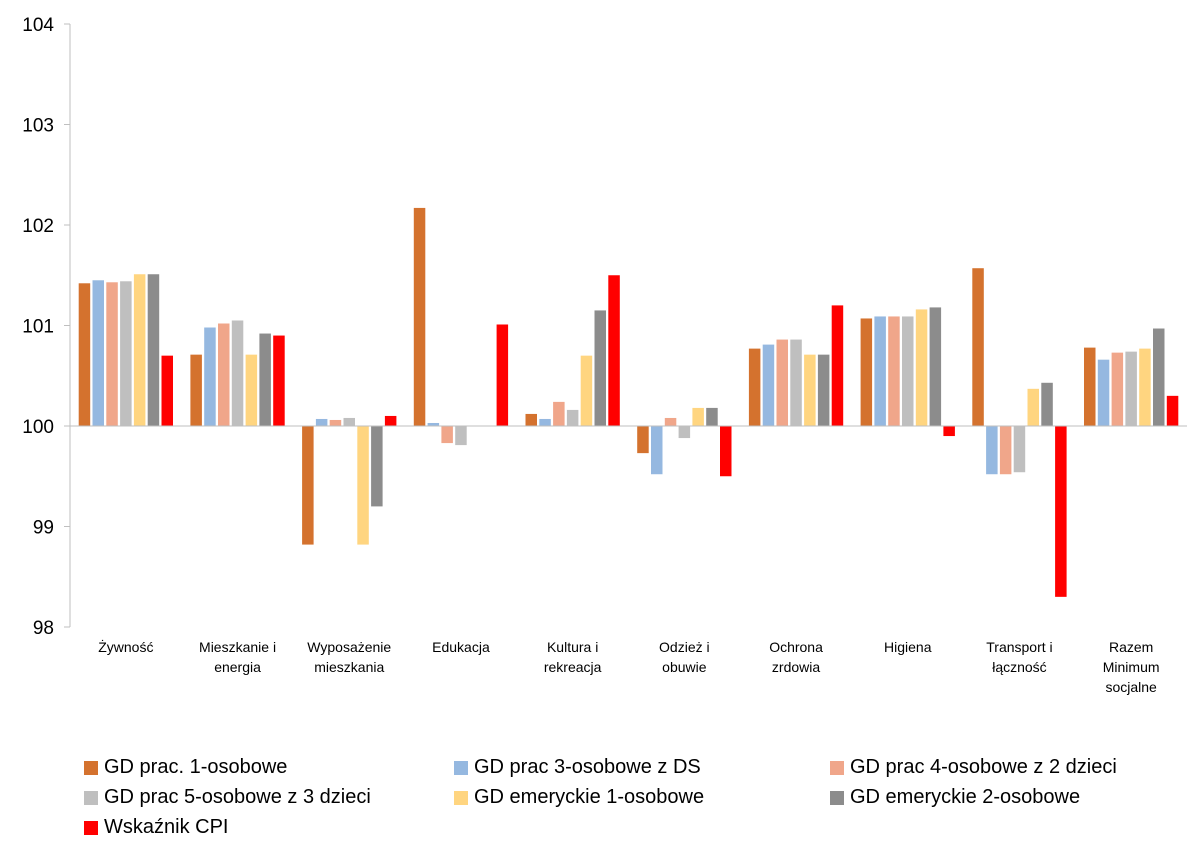 Image resolution: width=1187 pixels, height=842 pixels. I want to click on legend-label: GD prac. 1-osobowe, so click(196, 767).